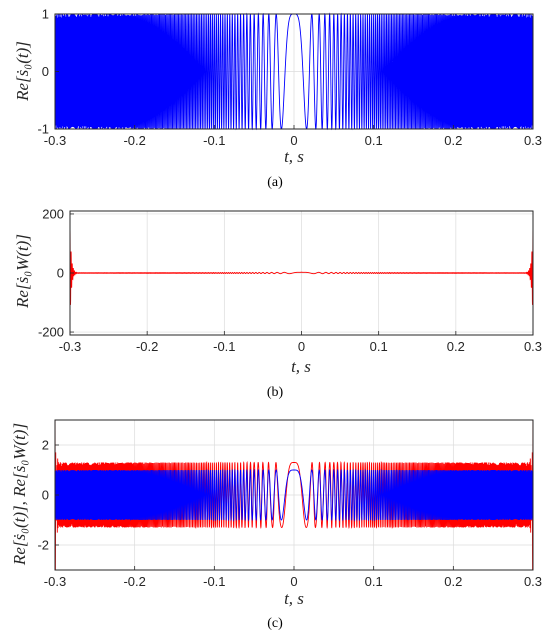  I want to click on panel-a-y-ticks: -1 0 1, so click(48, 72).